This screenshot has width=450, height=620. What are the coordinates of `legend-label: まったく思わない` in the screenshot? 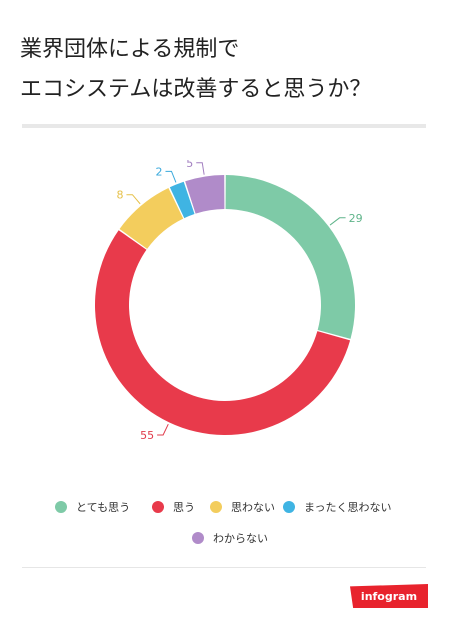 It's located at (348, 507).